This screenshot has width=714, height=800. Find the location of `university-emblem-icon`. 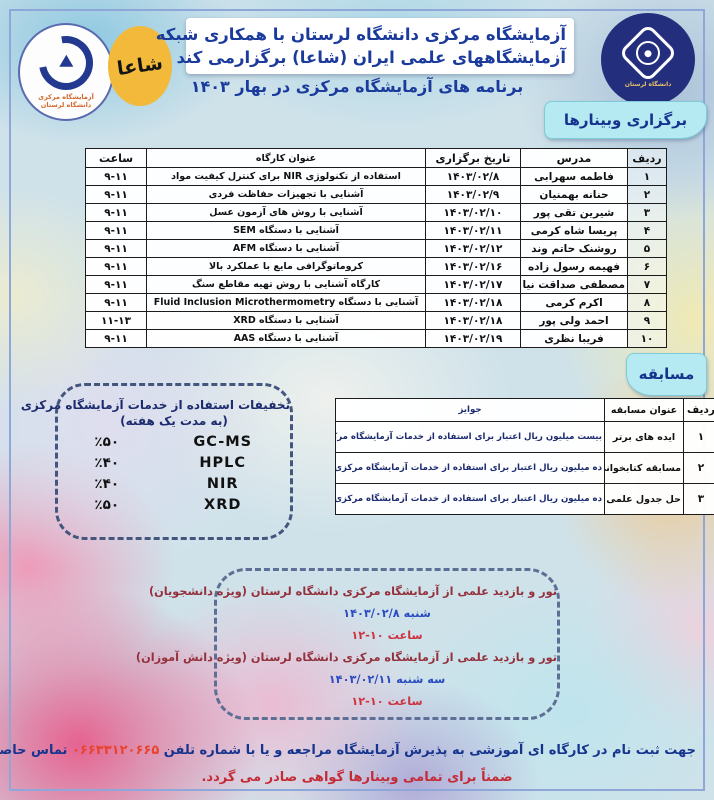

university-emblem-icon is located at coordinates (648, 52).